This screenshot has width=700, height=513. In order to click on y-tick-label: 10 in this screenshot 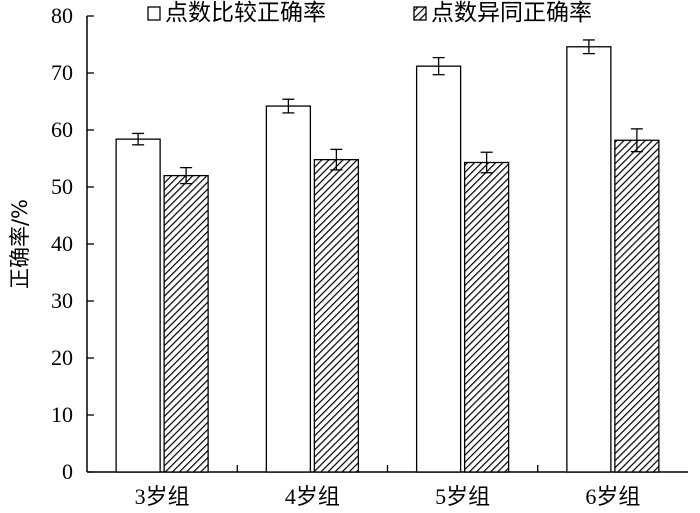, I will do `click(62, 414)`.